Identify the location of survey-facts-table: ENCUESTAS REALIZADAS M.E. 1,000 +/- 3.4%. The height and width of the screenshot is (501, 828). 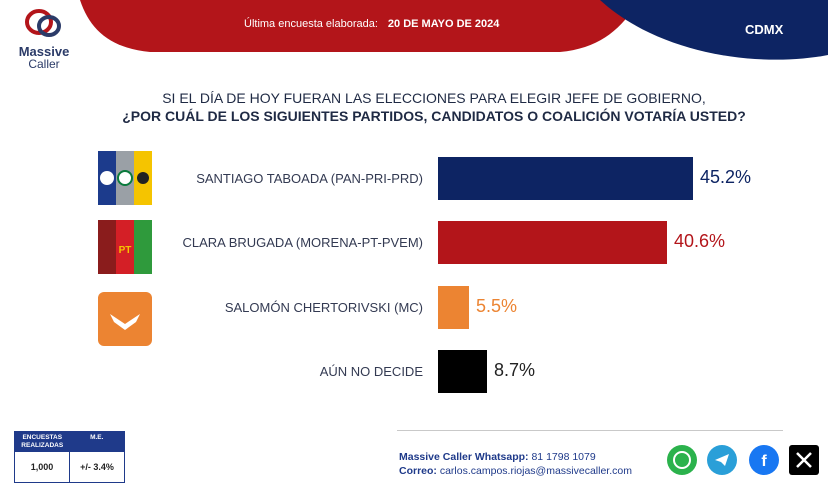
(69, 457).